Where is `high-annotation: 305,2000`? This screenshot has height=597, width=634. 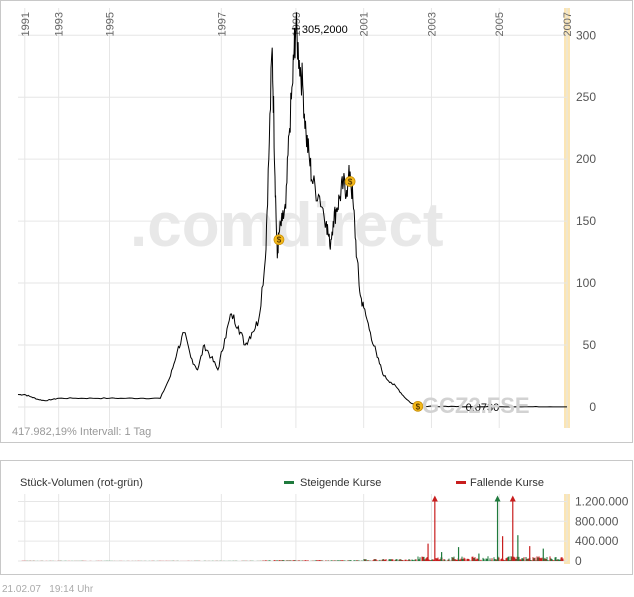
high-annotation: 305,2000 is located at coordinates (325, 30).